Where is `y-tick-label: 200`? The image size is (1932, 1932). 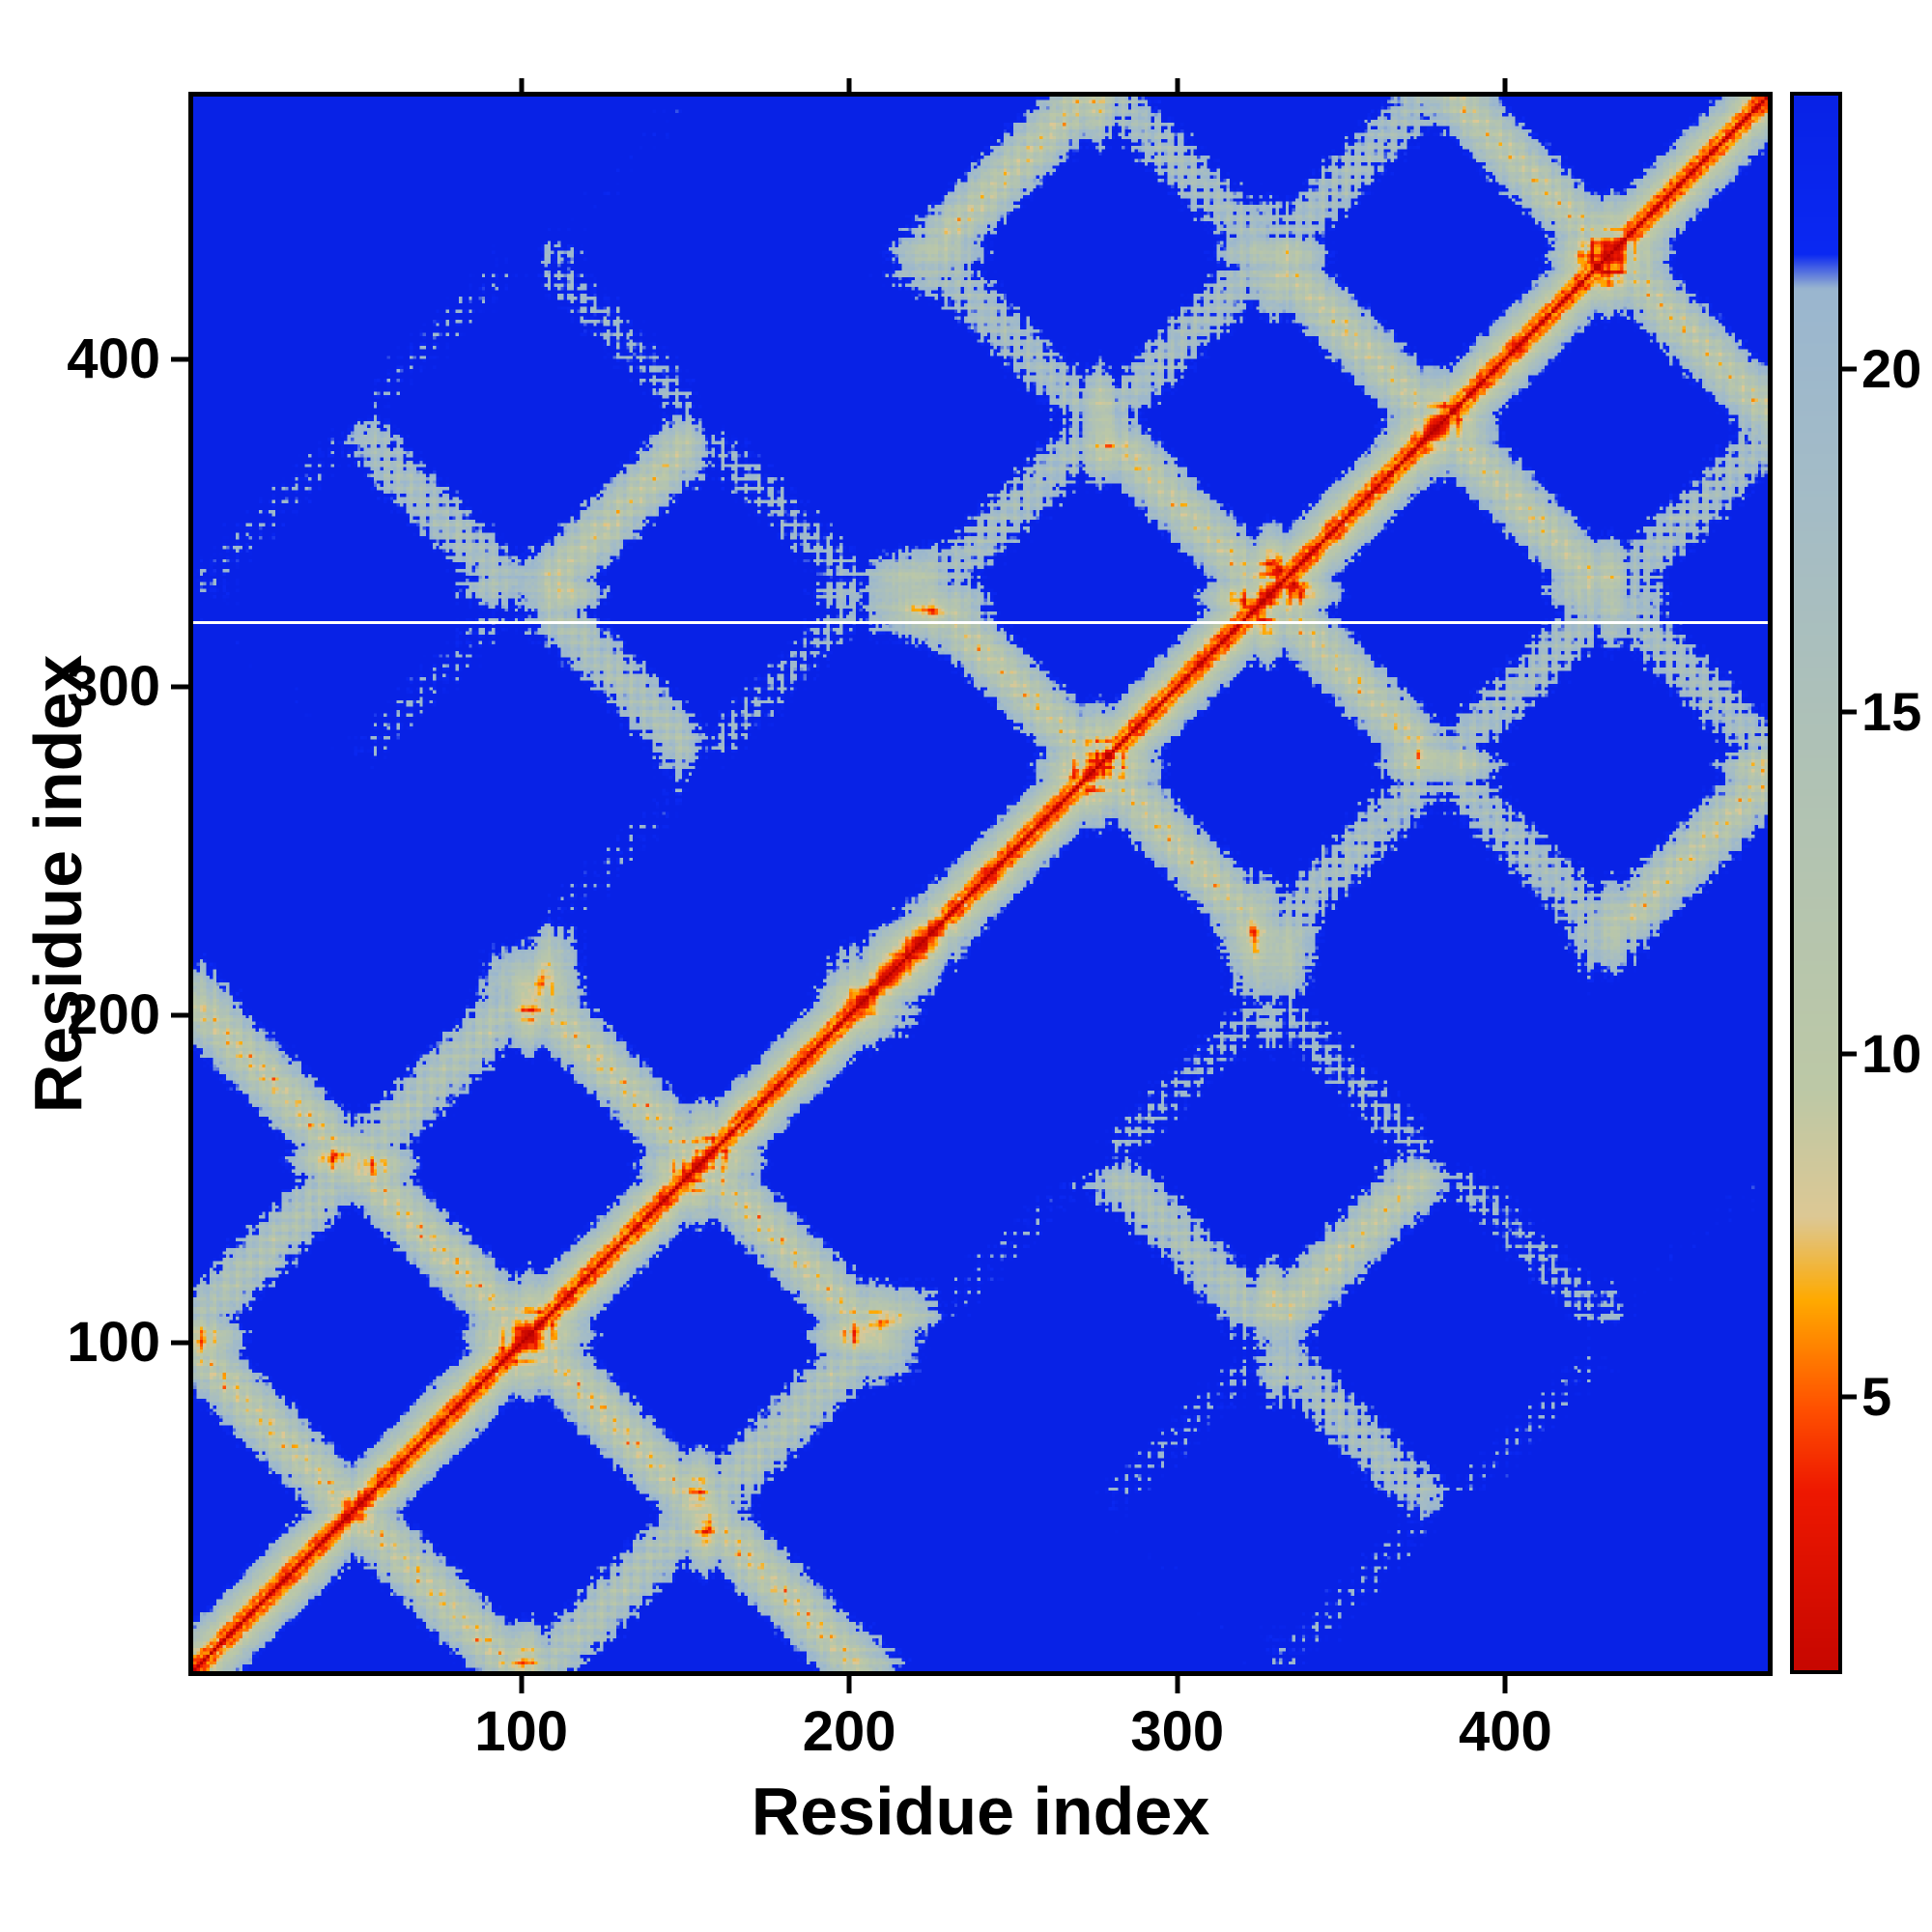 y-tick-label: 200 is located at coordinates (113, 1014).